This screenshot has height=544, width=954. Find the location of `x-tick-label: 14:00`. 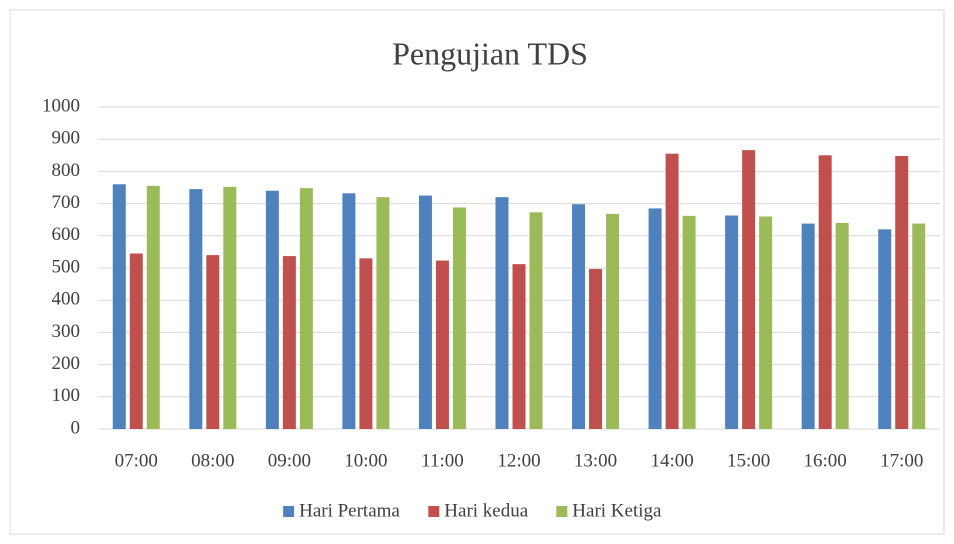

x-tick-label: 14:00 is located at coordinates (671, 460).